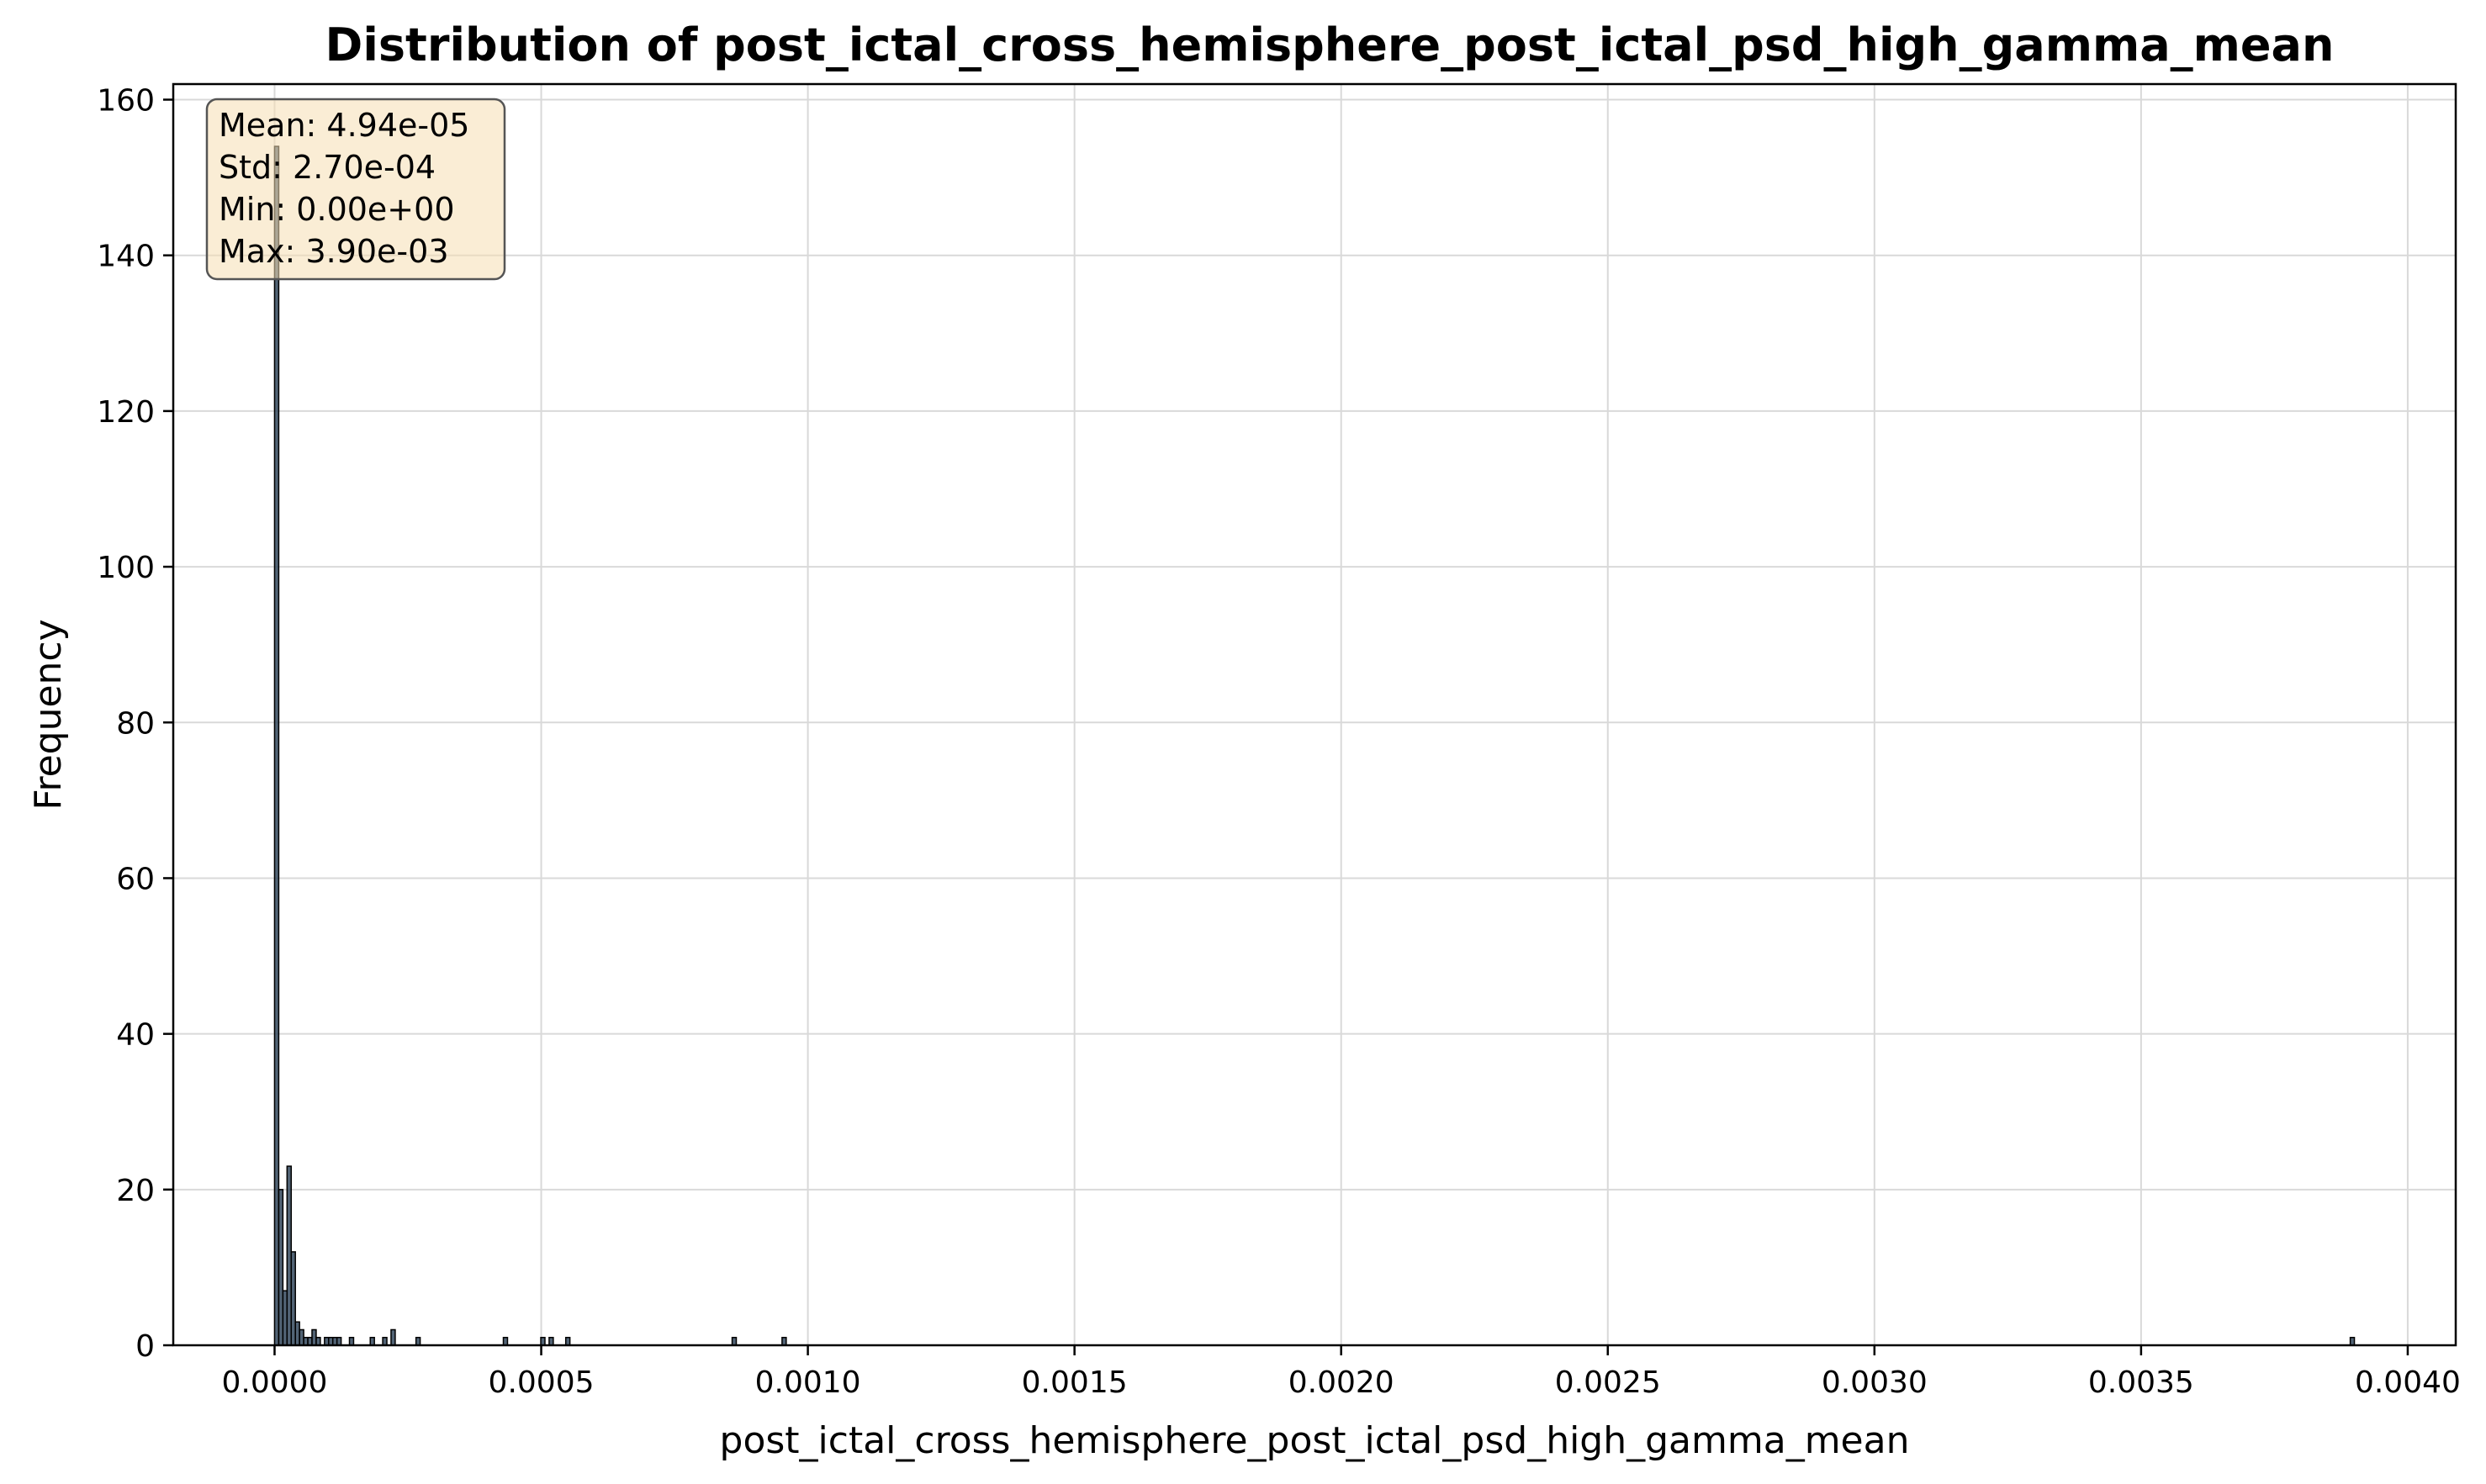 This screenshot has width=2486, height=1484. Describe the element at coordinates (808, 1382) in the screenshot. I see `x-tick-label: 0.0010` at that location.